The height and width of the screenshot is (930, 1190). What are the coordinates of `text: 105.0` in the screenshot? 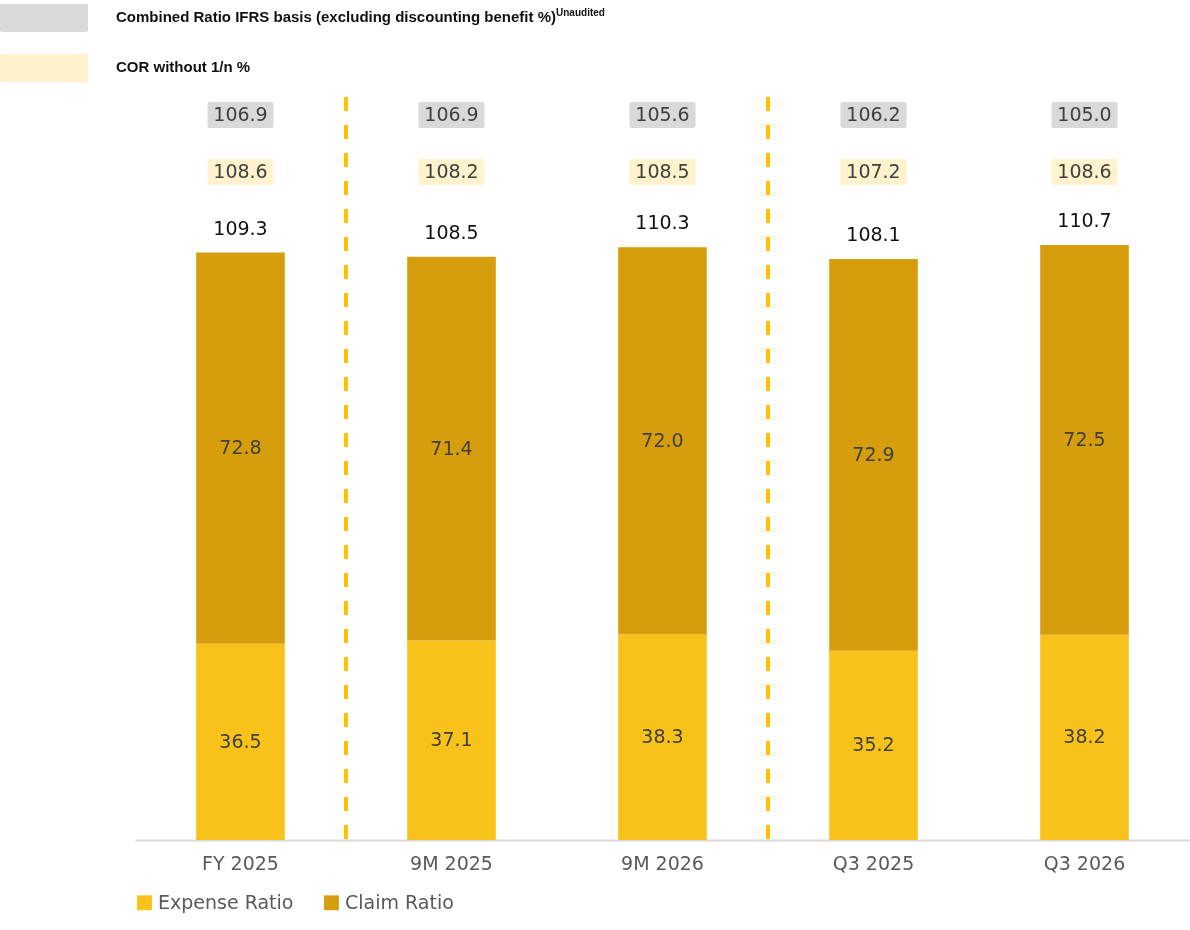 It's located at (1084, 114).